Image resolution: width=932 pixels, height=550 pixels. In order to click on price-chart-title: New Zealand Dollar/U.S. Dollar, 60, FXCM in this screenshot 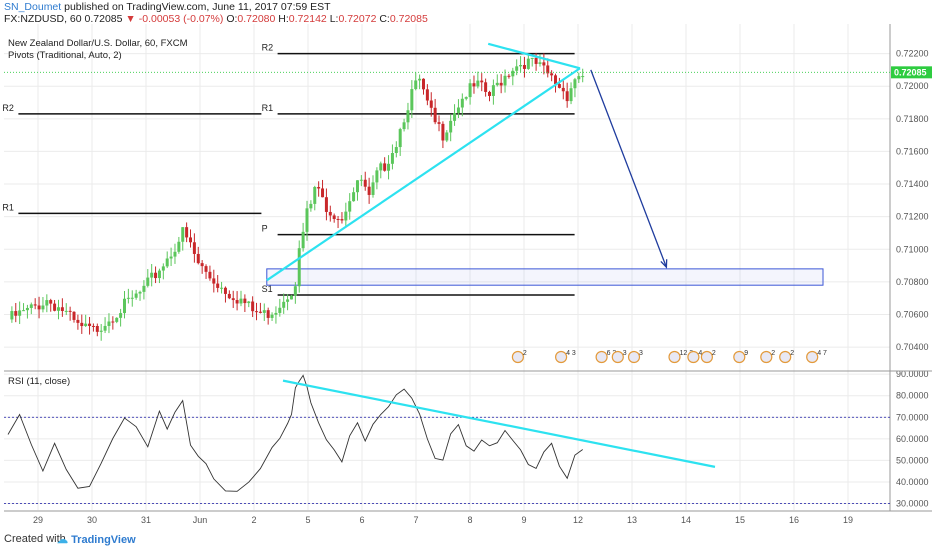, I will do `click(98, 43)`.